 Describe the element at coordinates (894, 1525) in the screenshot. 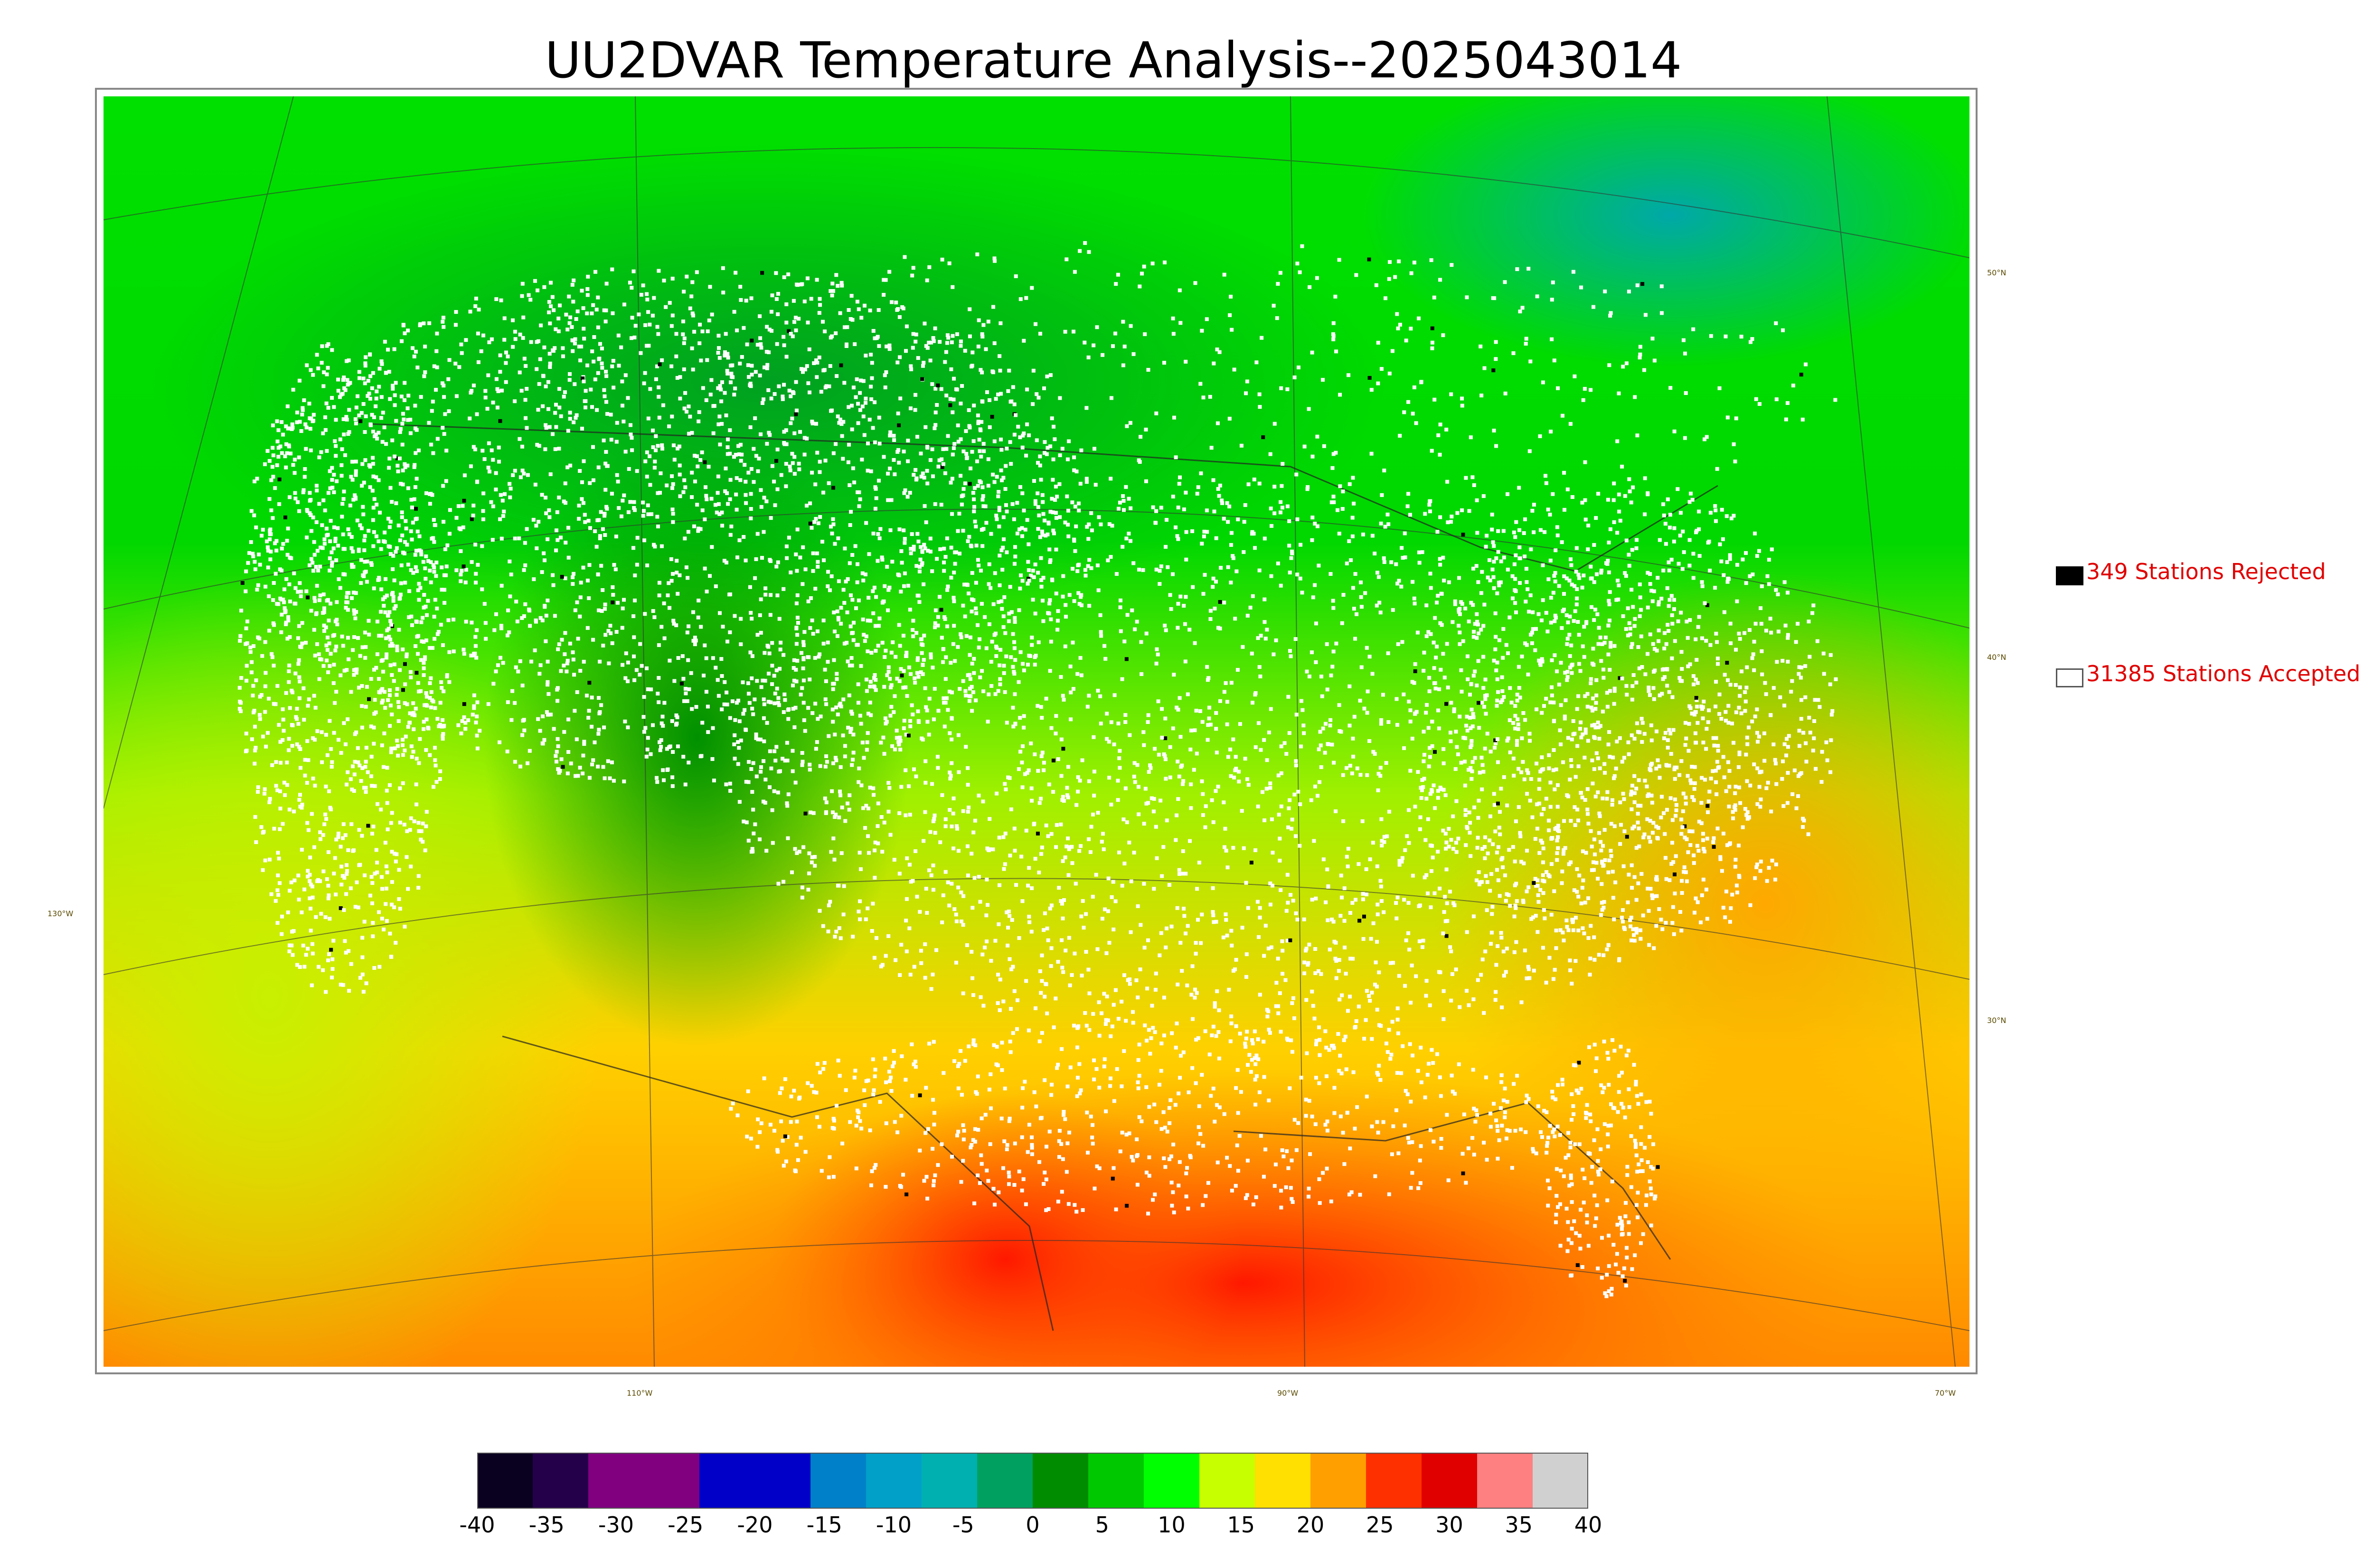

I see `colorbar-tick-label: -10` at that location.